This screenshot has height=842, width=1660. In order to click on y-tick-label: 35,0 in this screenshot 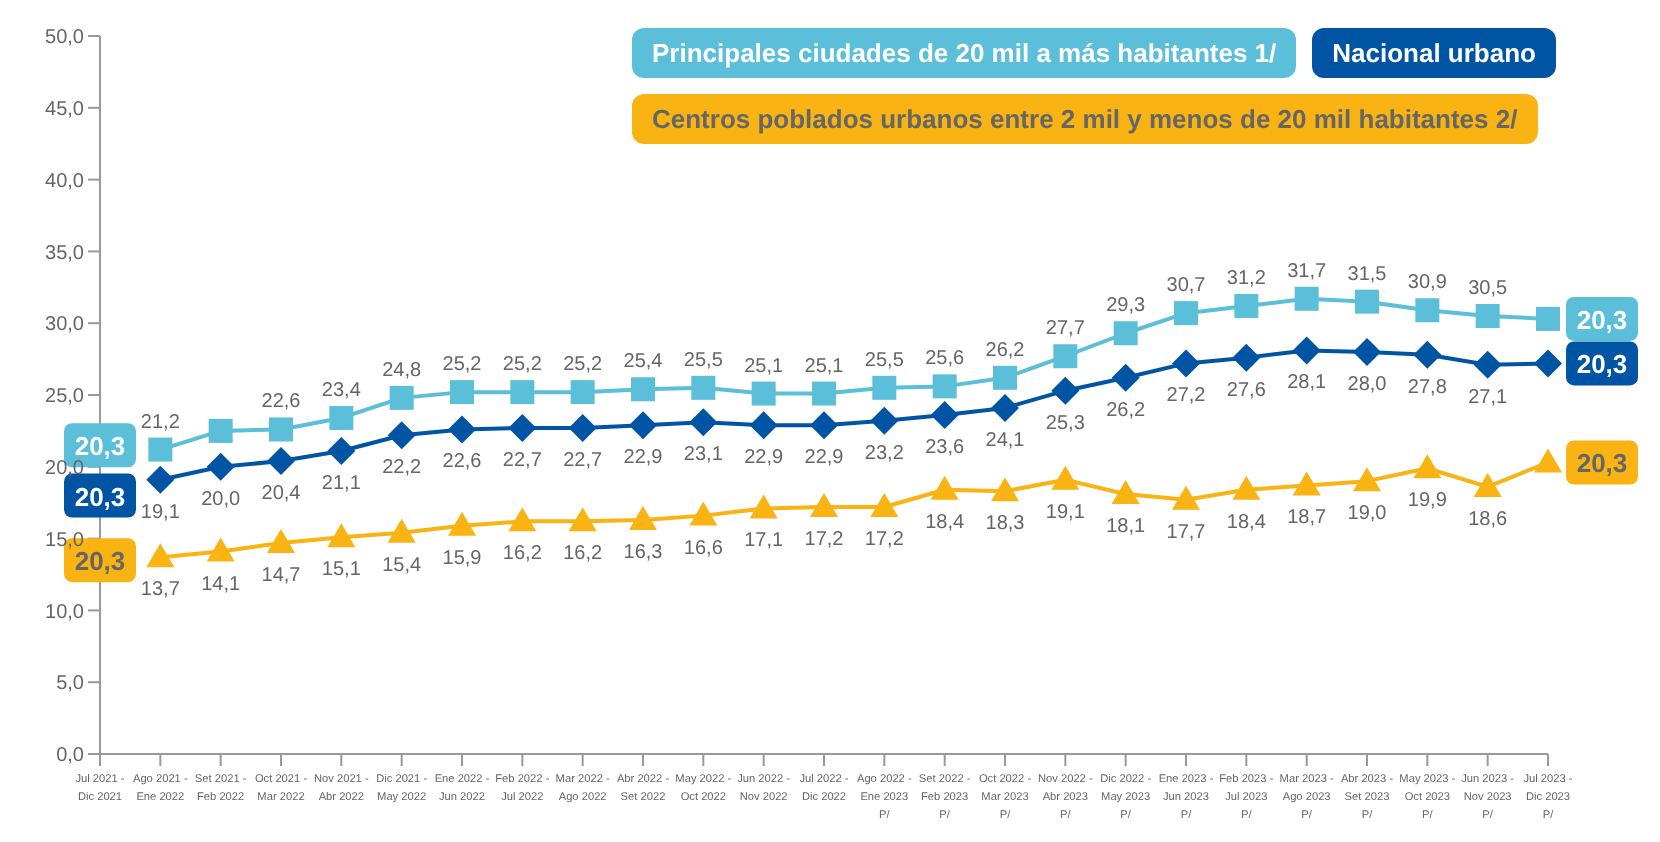, I will do `click(65, 253)`.